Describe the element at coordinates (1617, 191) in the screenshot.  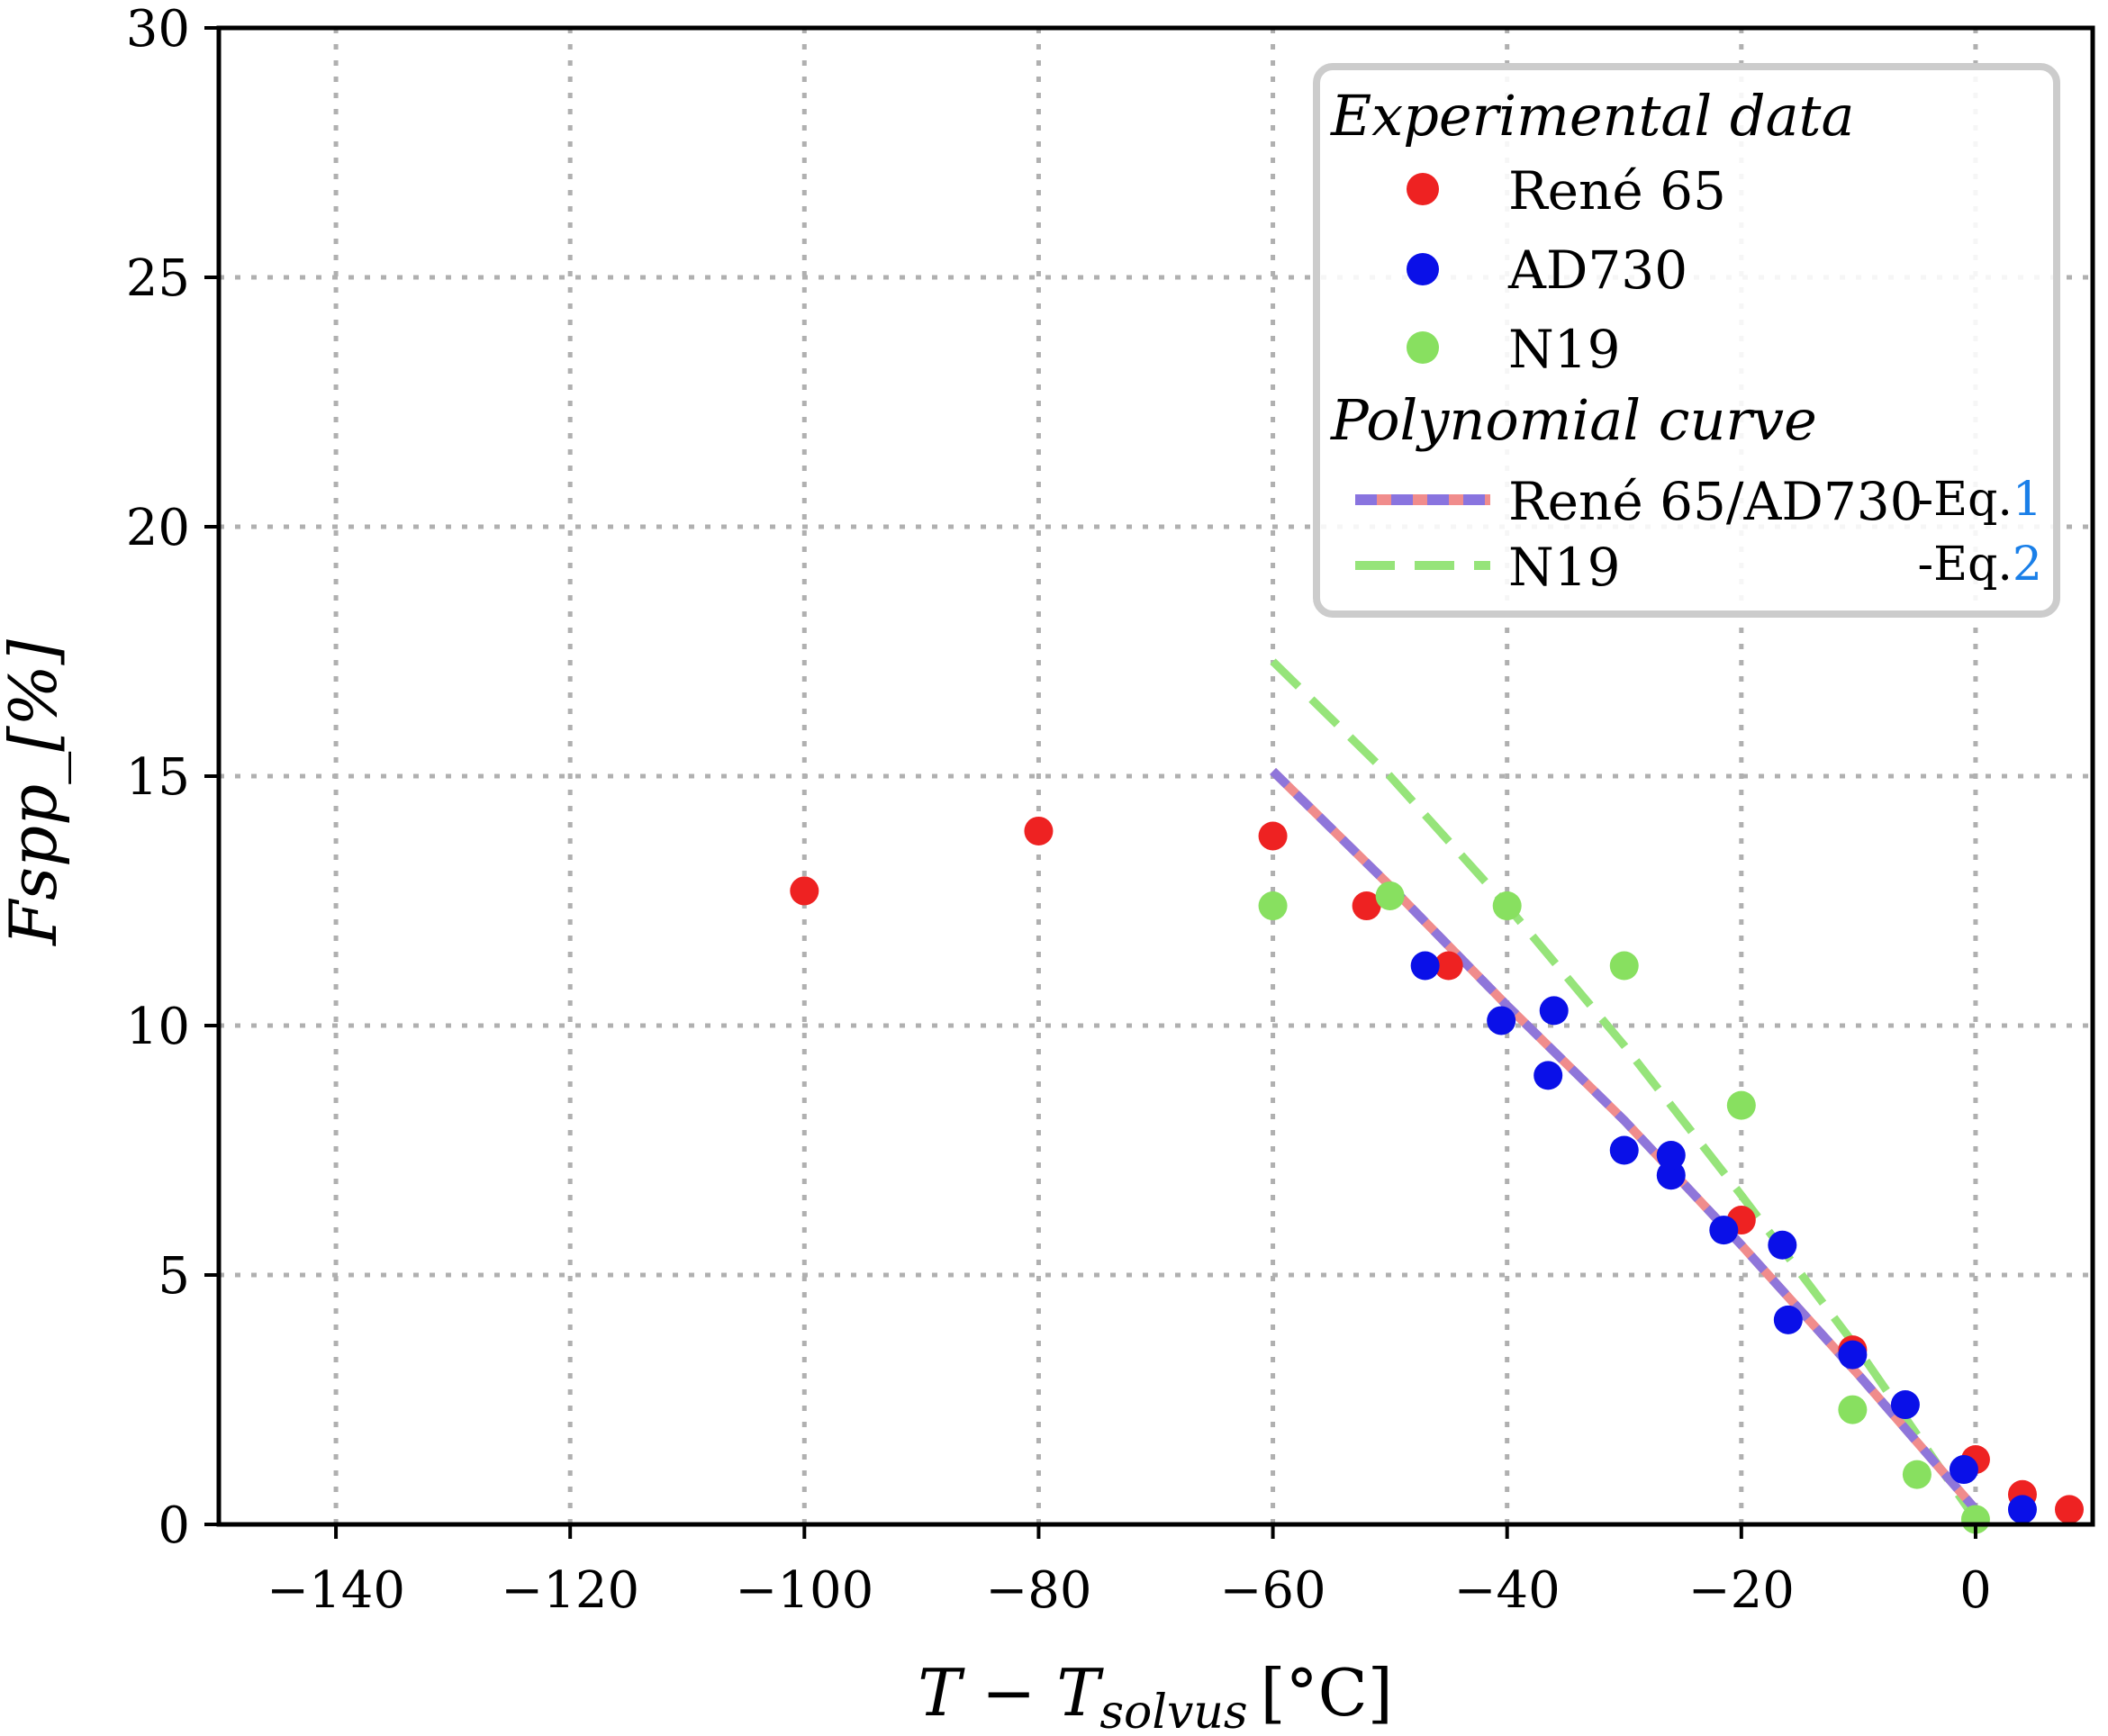
I see `legend-label-rene65: René 65` at that location.